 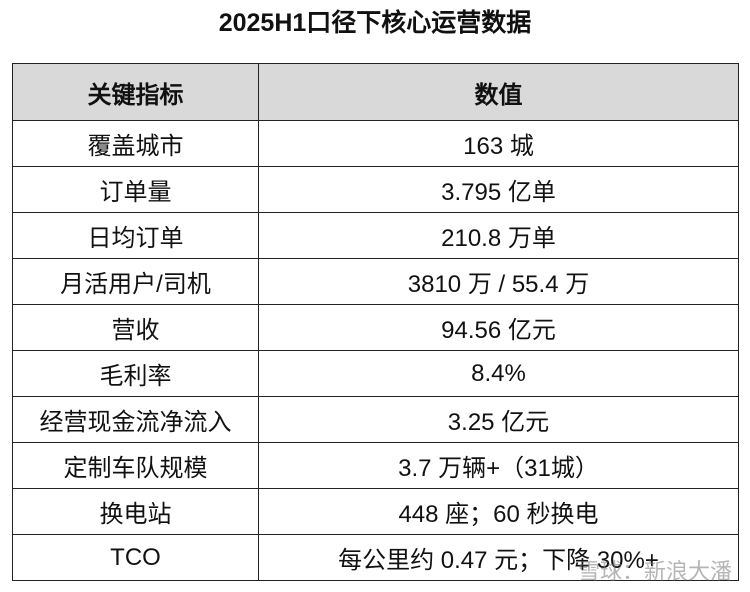 What do you see at coordinates (375, 23) in the screenshot?
I see `title: 2025H1口径下核心运营数据` at bounding box center [375, 23].